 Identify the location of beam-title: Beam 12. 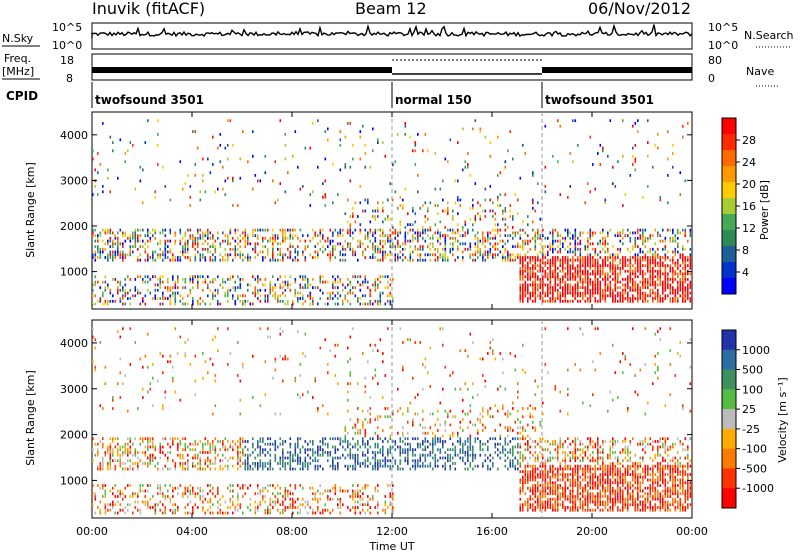
(391, 9).